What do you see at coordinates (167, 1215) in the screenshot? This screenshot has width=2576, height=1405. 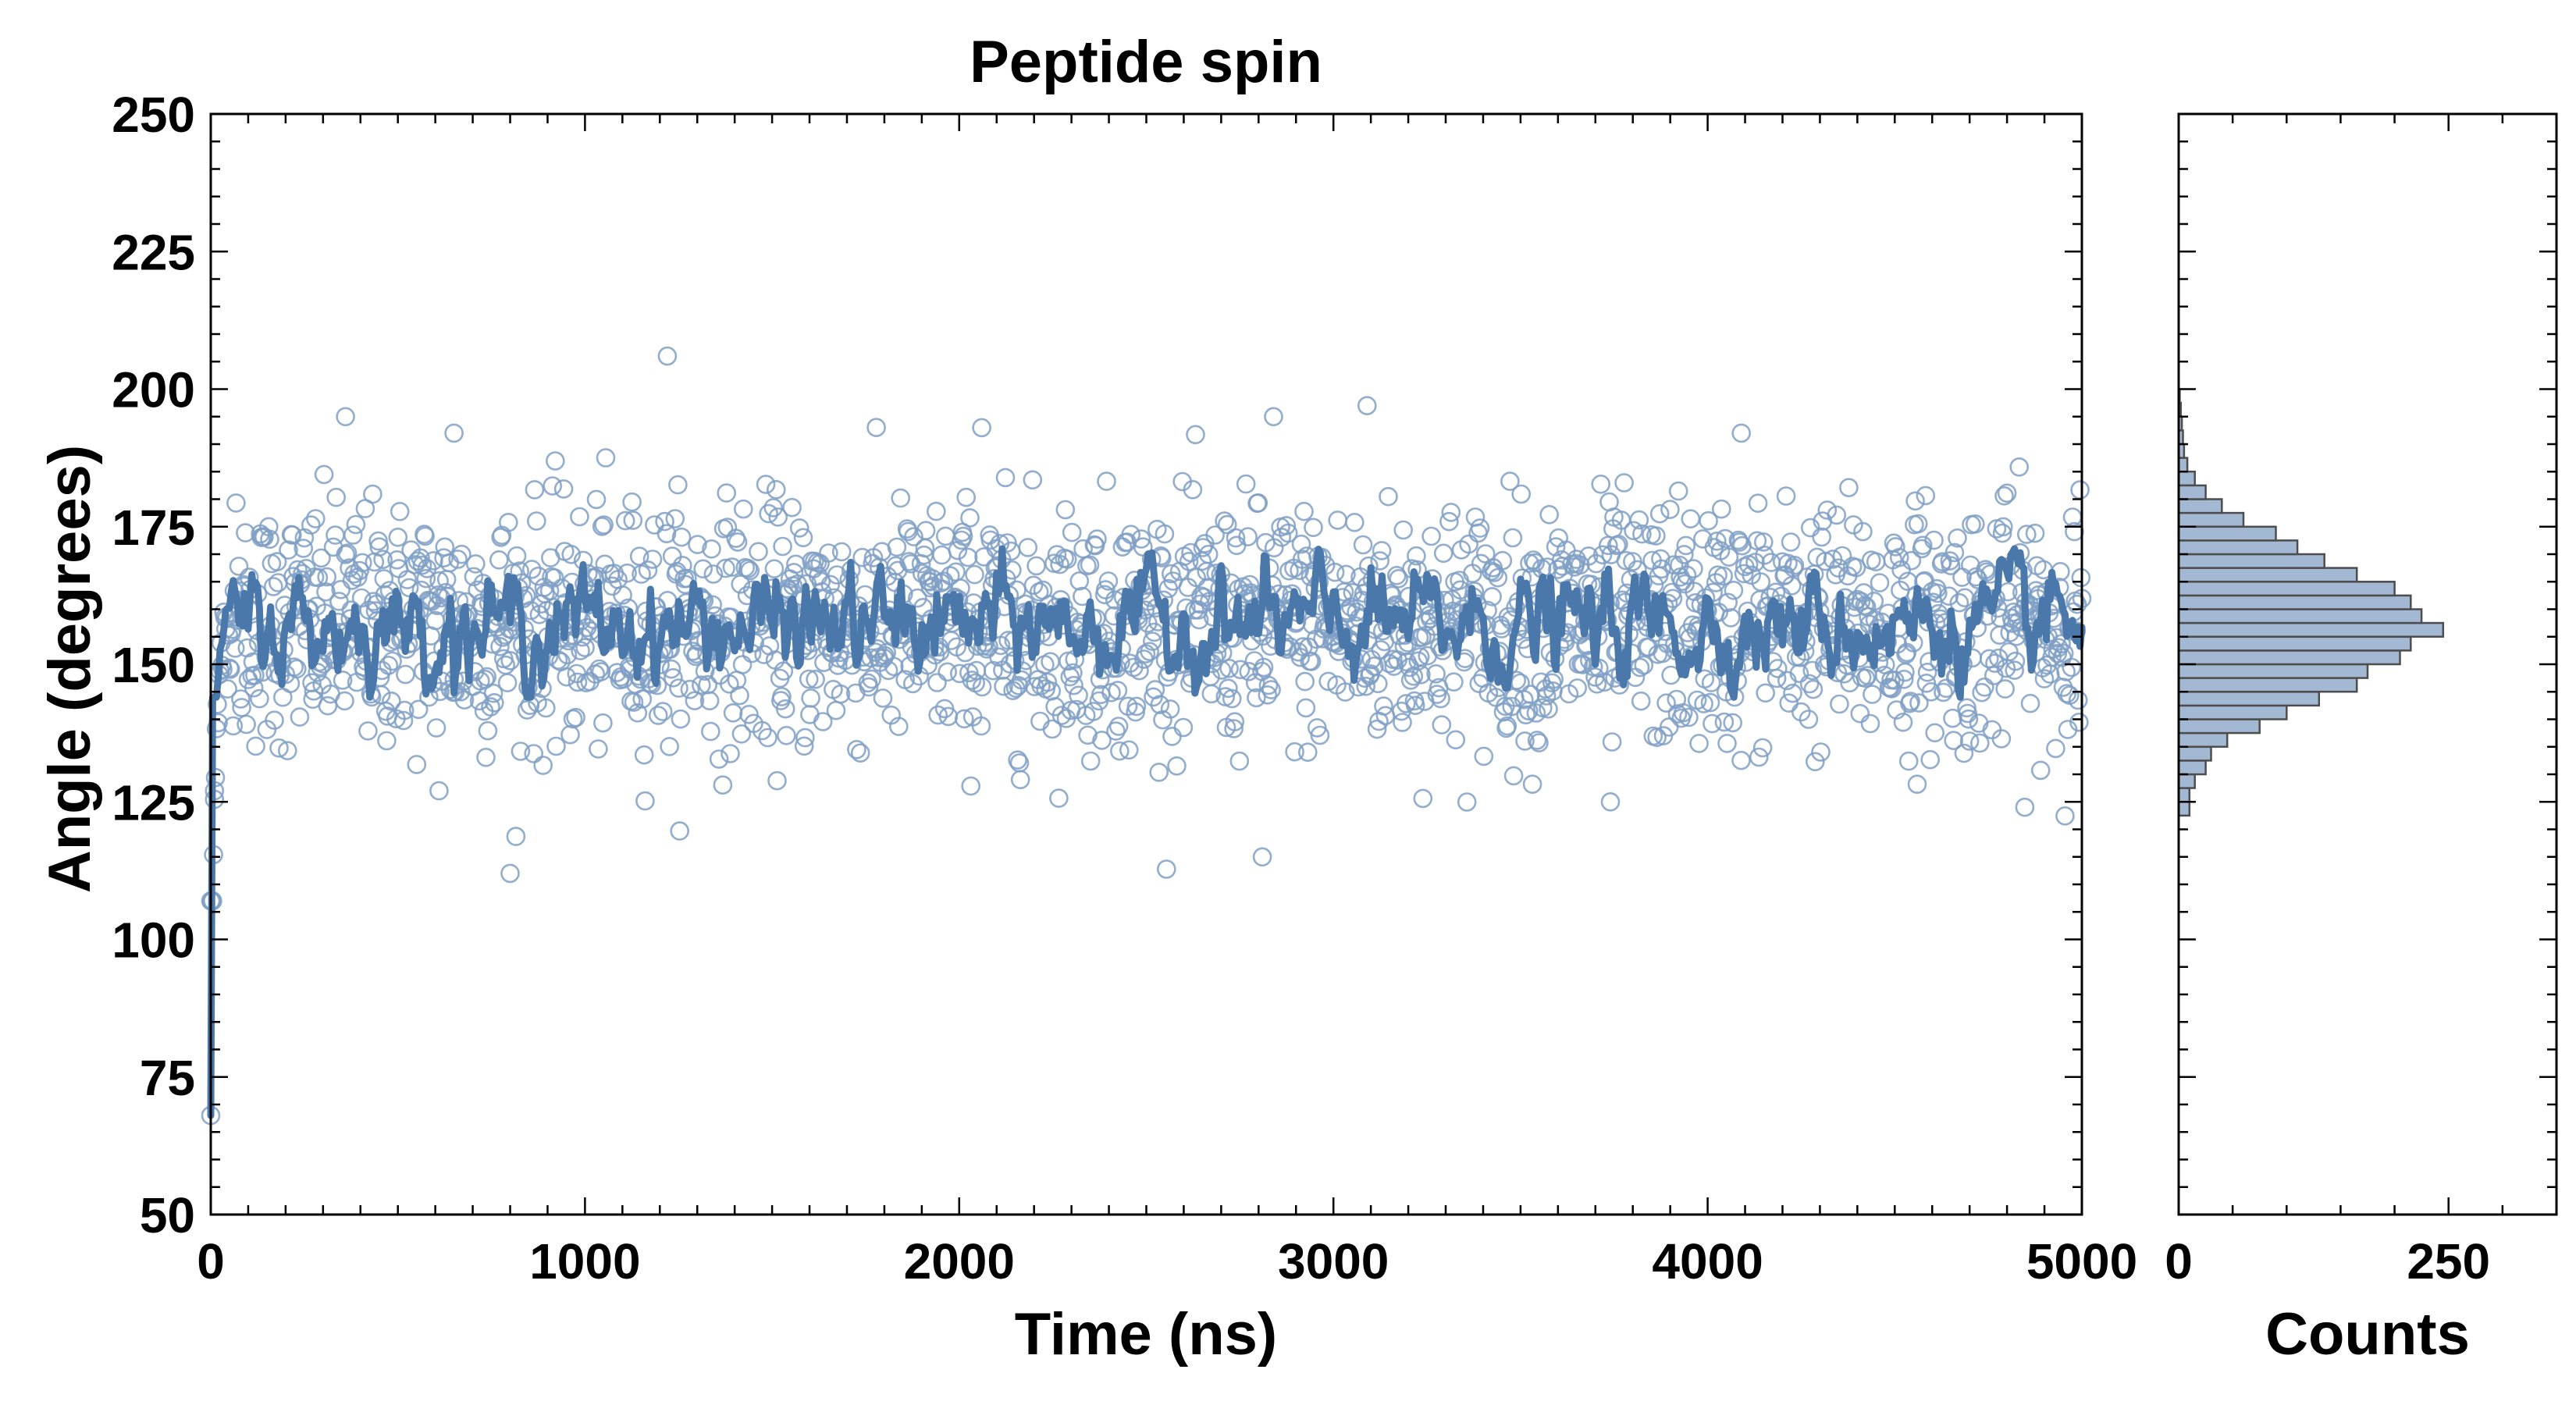 I see `y-tick-label: 50` at bounding box center [167, 1215].